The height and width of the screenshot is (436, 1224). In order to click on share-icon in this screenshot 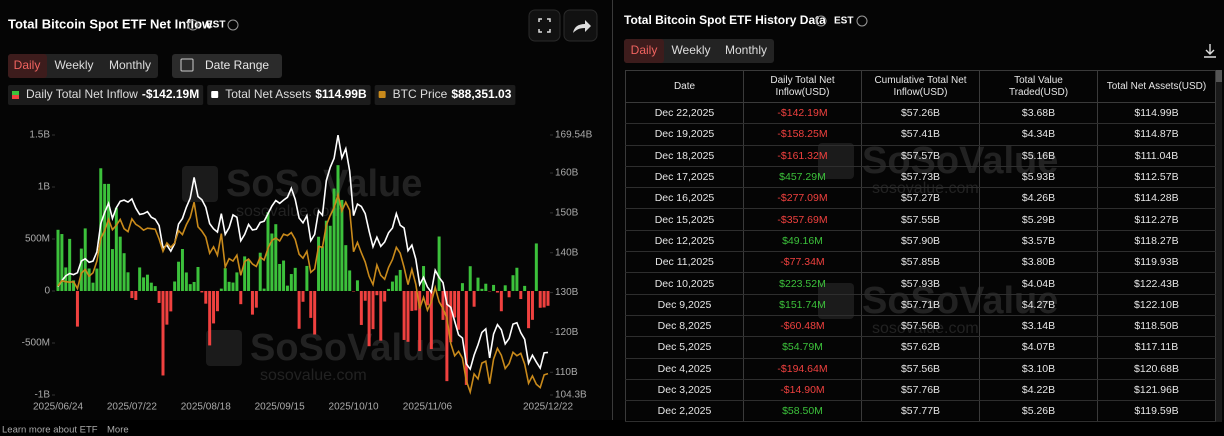, I will do `click(582, 26)`.